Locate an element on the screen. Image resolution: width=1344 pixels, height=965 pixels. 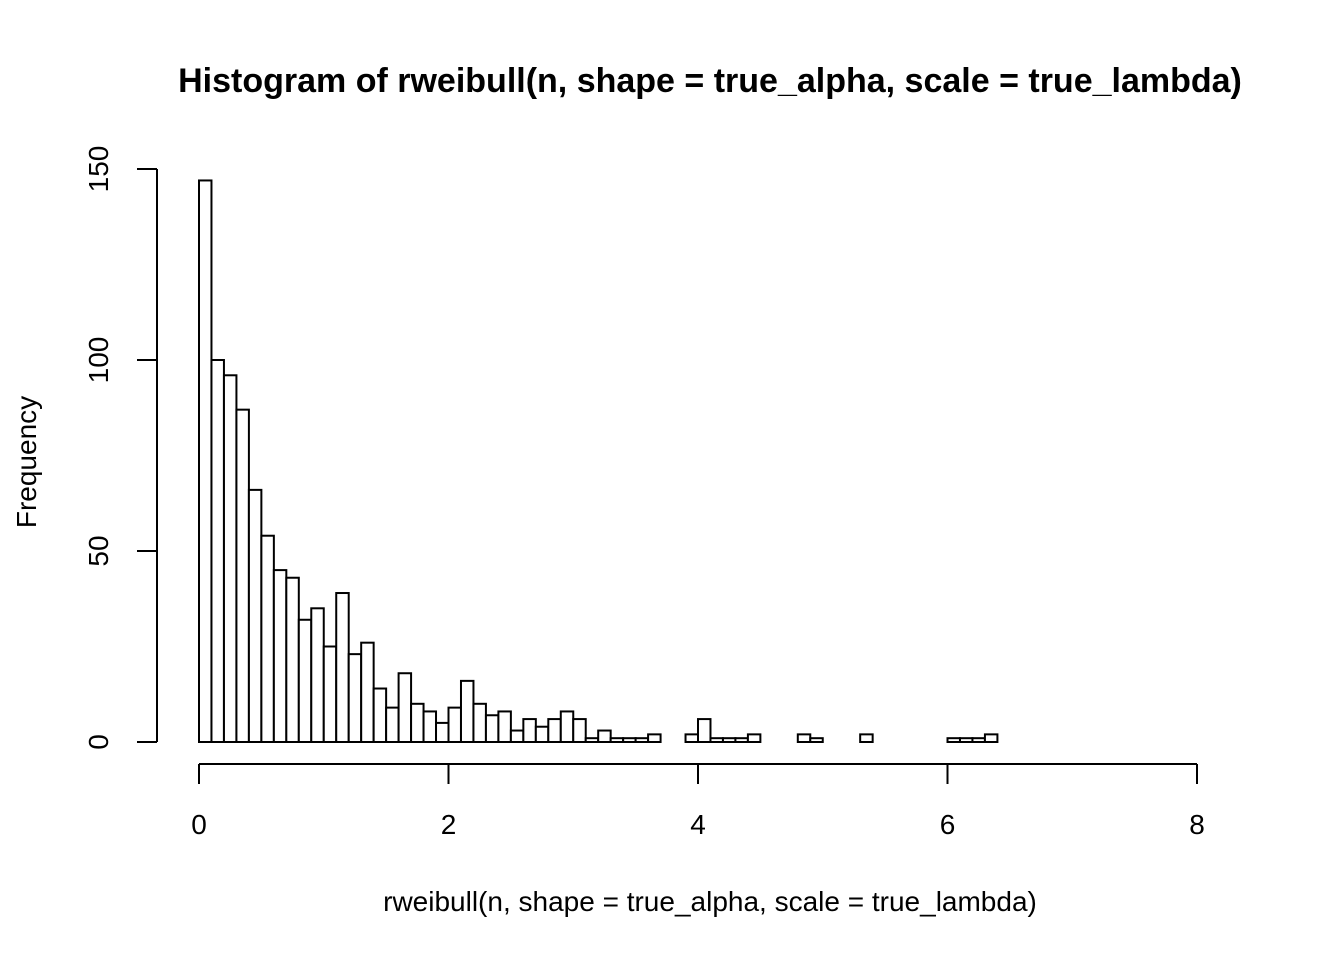
x-tick-label: 8 is located at coordinates (1197, 824).